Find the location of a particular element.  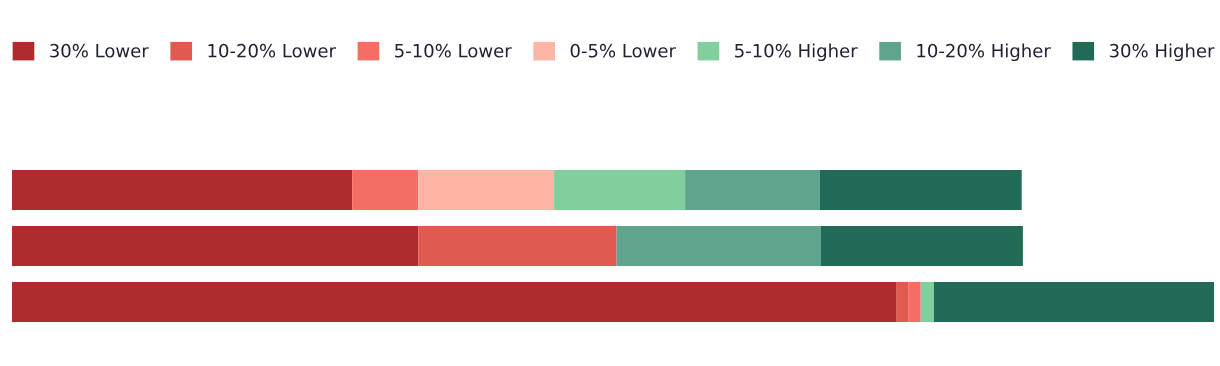

legend-label: 10-20% Higher is located at coordinates (984, 52).